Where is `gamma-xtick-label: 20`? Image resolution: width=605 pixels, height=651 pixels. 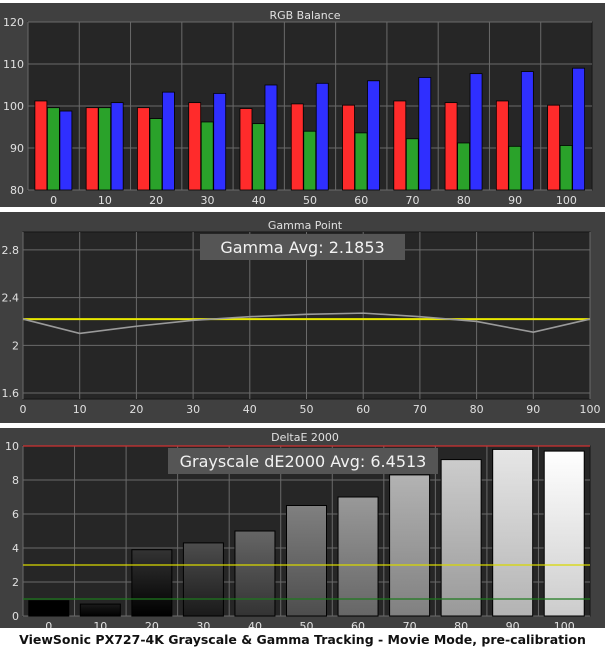 gamma-xtick-label: 20 is located at coordinates (136, 409).